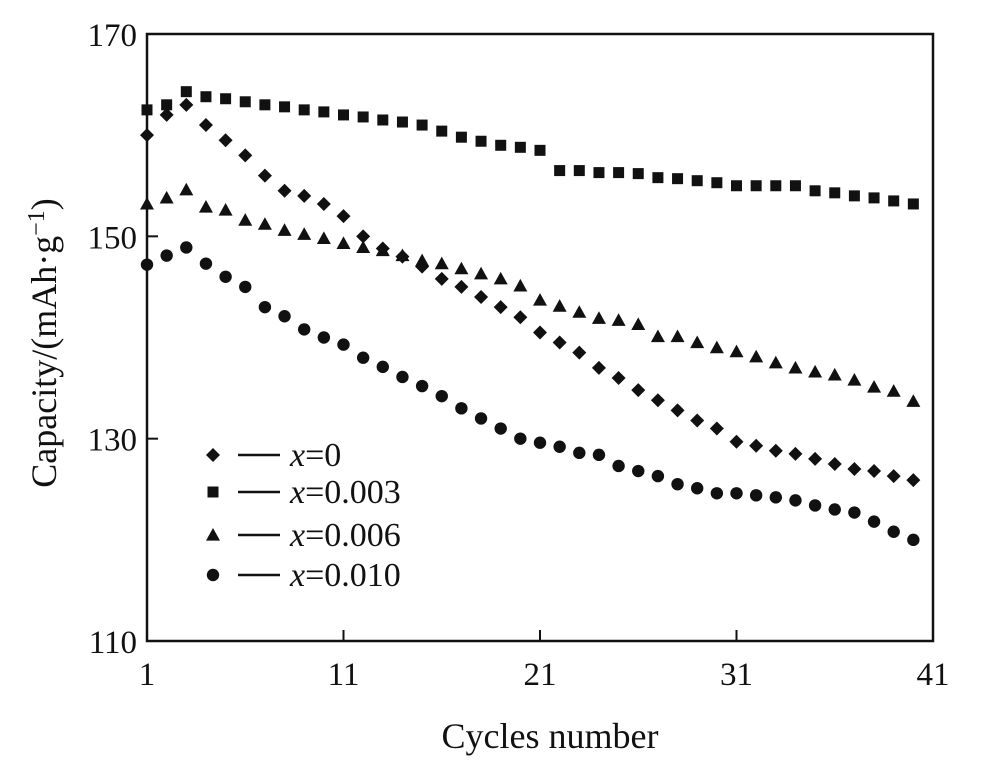  What do you see at coordinates (113, 36) in the screenshot?
I see `y-tick-label: 170` at bounding box center [113, 36].